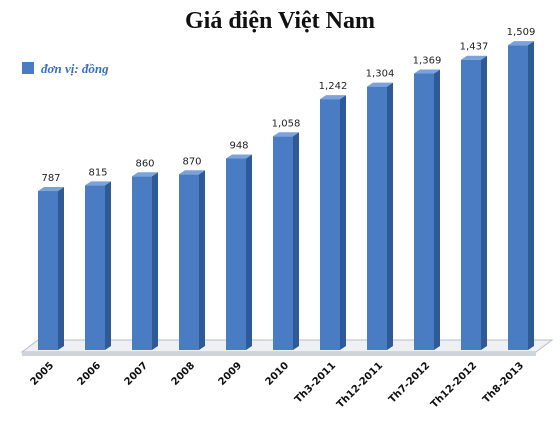 The width and height of the screenshot is (560, 445). I want to click on value-label: 1,437, so click(474, 47).